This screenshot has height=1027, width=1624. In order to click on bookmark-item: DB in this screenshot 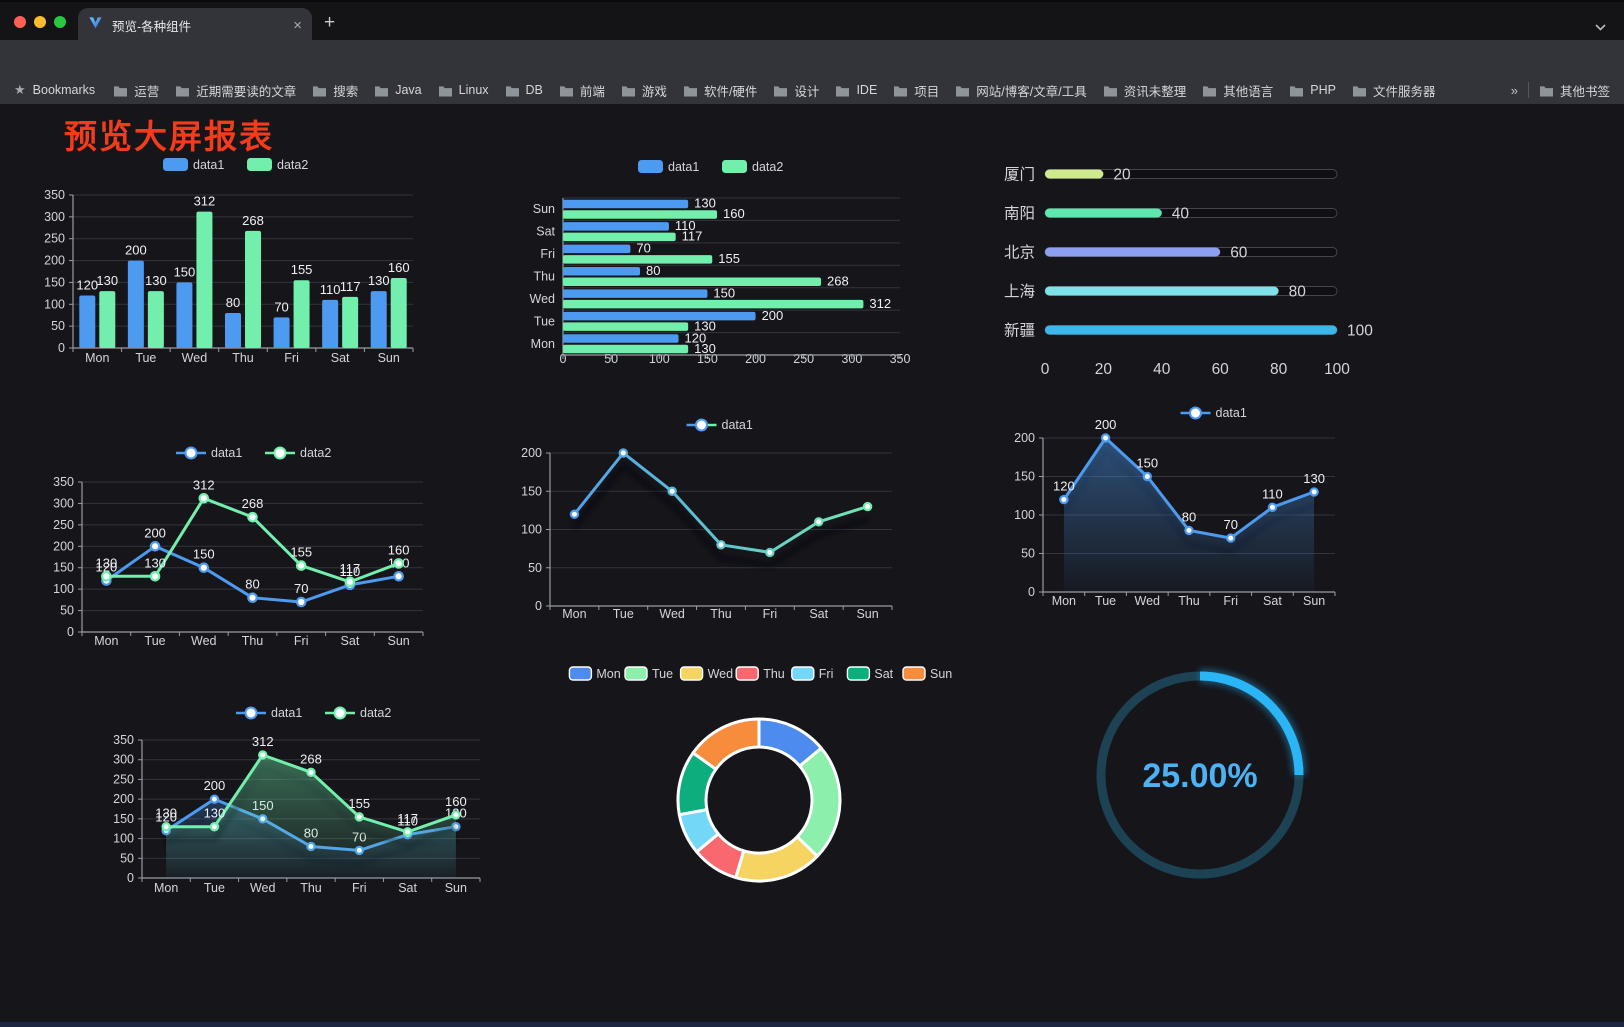, I will do `click(524, 90)`.